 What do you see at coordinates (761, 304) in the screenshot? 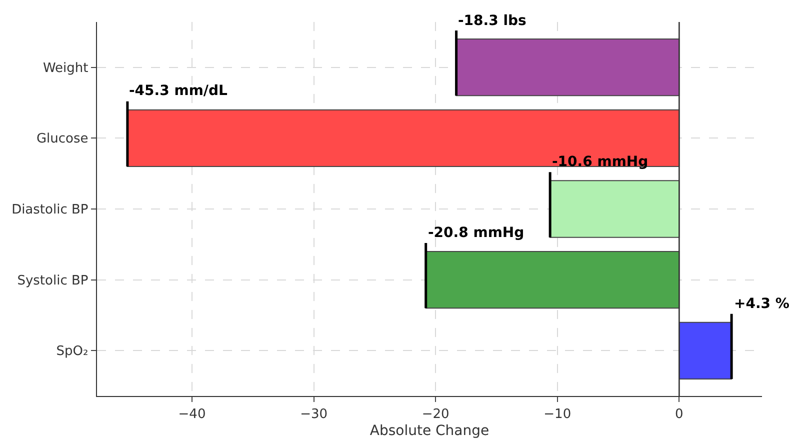
I see `data-label: +4.3 %` at bounding box center [761, 304].